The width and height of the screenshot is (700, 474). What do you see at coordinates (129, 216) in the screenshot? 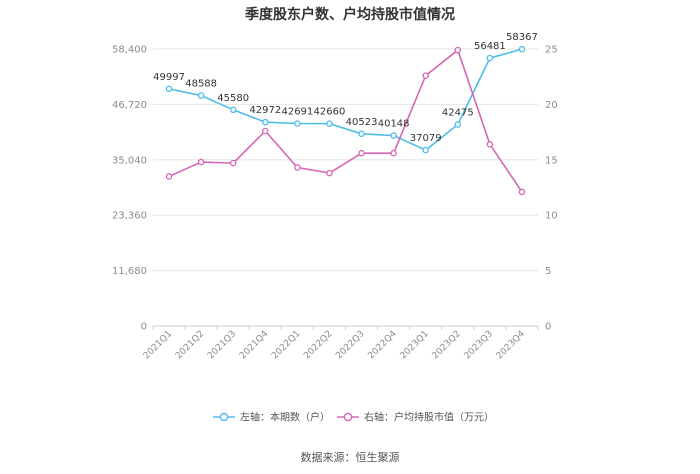
I see `y-left-tick-label: 23,360` at bounding box center [129, 216].